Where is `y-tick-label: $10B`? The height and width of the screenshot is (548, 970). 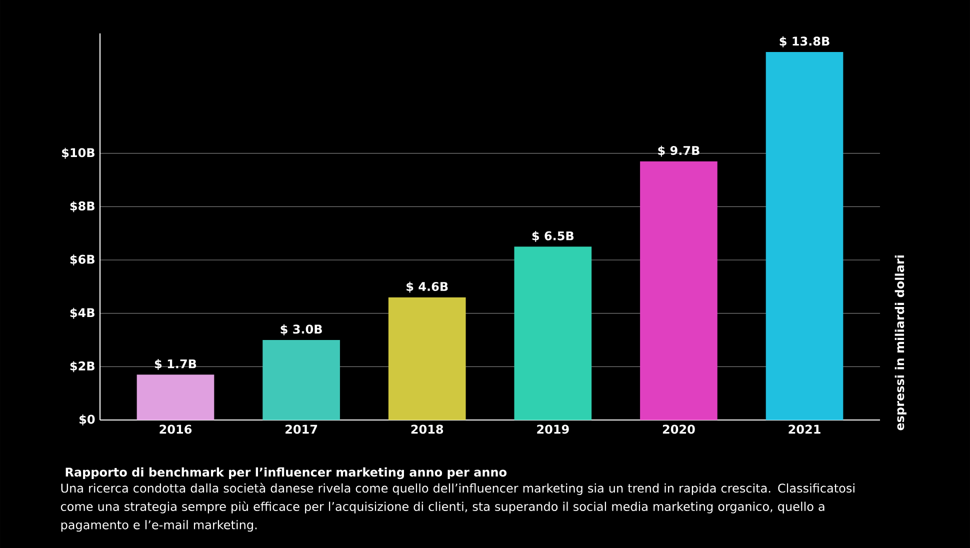 y-tick-label: $10B is located at coordinates (78, 153).